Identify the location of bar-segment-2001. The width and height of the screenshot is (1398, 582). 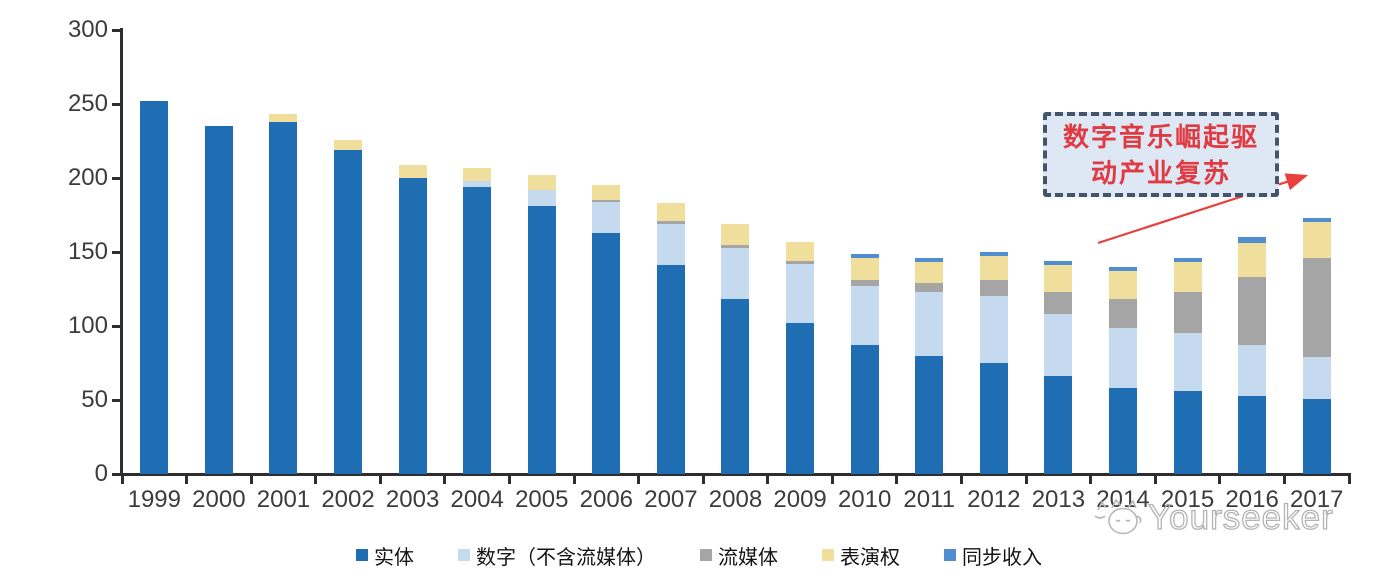
(283, 297).